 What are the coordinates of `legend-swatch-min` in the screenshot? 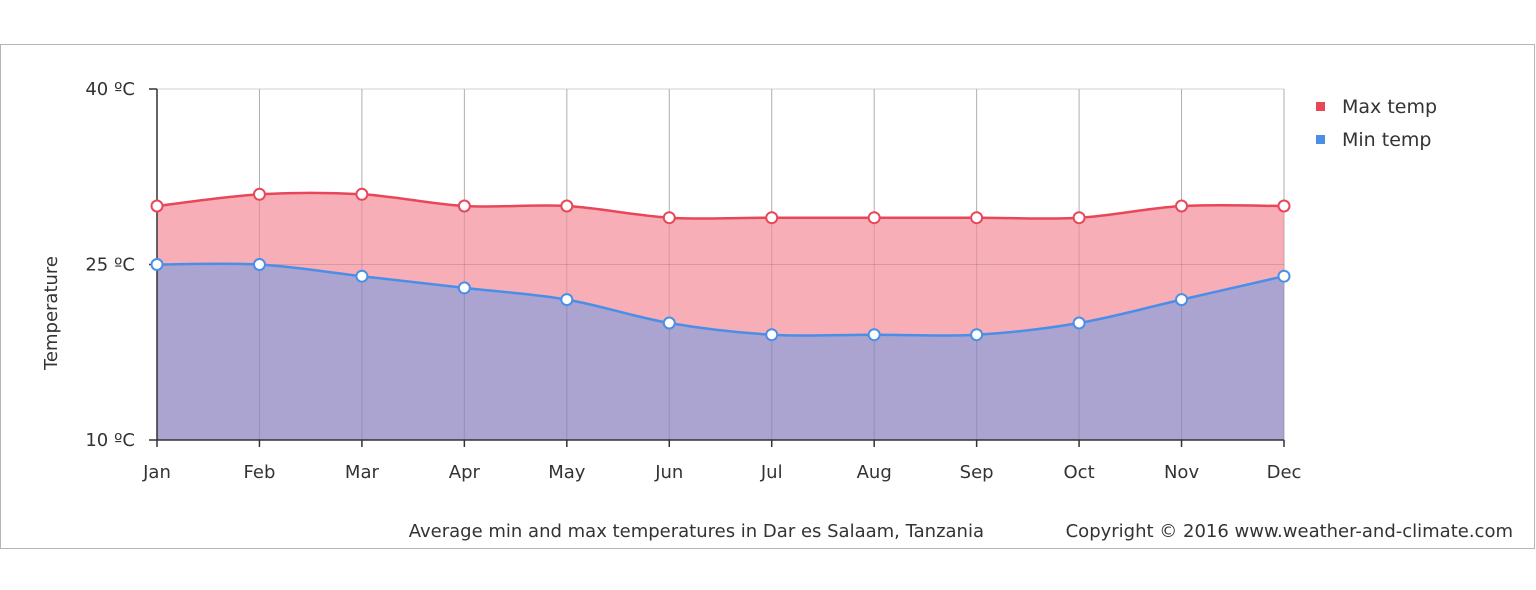 It's located at (1320, 139).